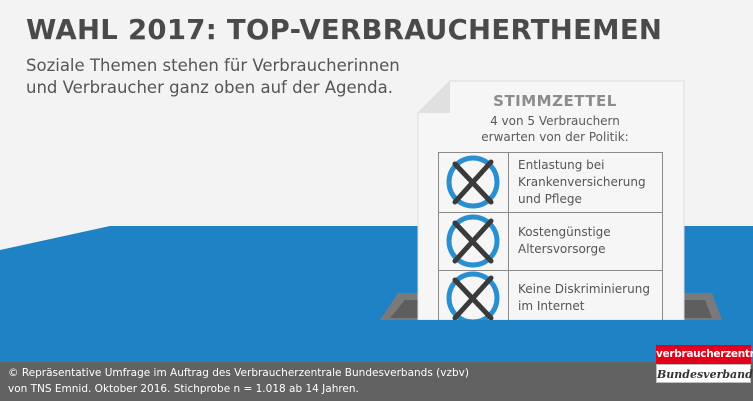 Image resolution: width=753 pixels, height=401 pixels. I want to click on page-title: WAHL 2017: TOP-VERBRAUCHERTHEMEN, so click(344, 30).